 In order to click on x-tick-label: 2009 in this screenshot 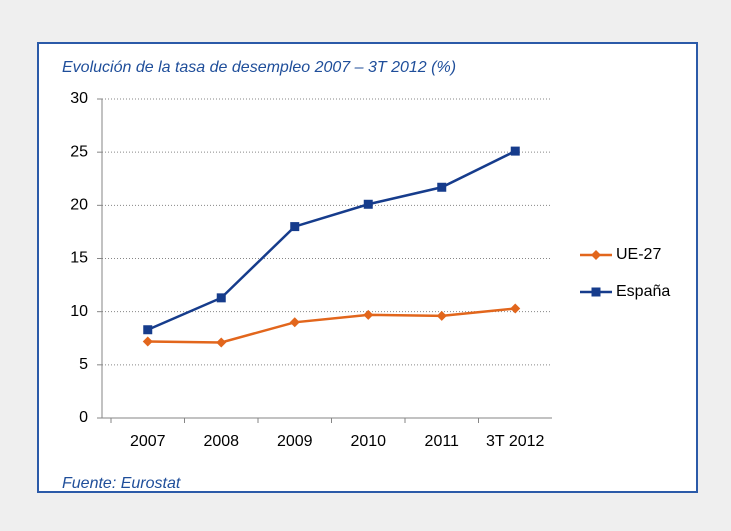, I will do `click(295, 441)`.